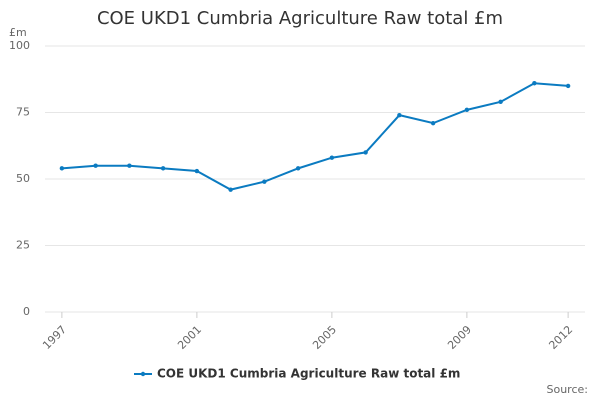 This screenshot has height=400, width=600. Describe the element at coordinates (23, 245) in the screenshot. I see `y-tick-label: 25` at that location.